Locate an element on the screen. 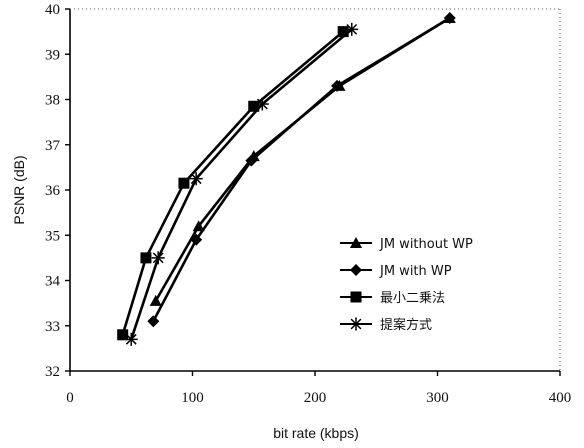  legend-marker-star is located at coordinates (356, 324).